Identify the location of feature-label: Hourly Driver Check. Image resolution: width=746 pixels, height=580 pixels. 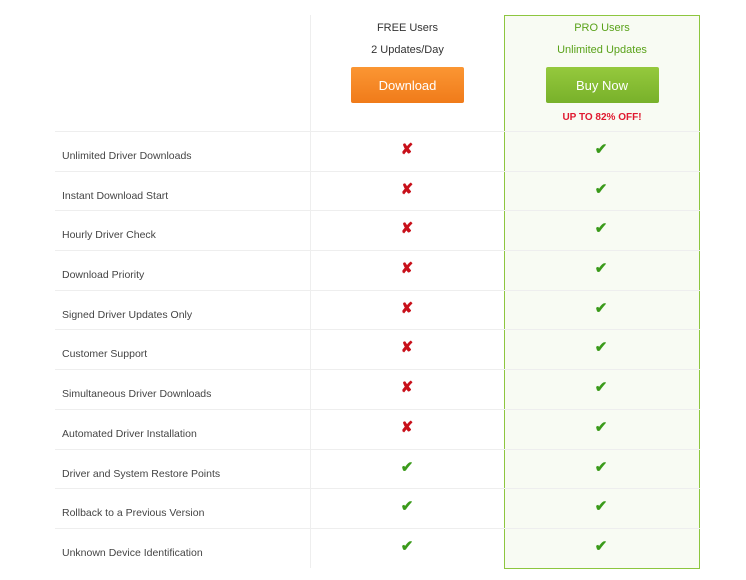
(109, 235).